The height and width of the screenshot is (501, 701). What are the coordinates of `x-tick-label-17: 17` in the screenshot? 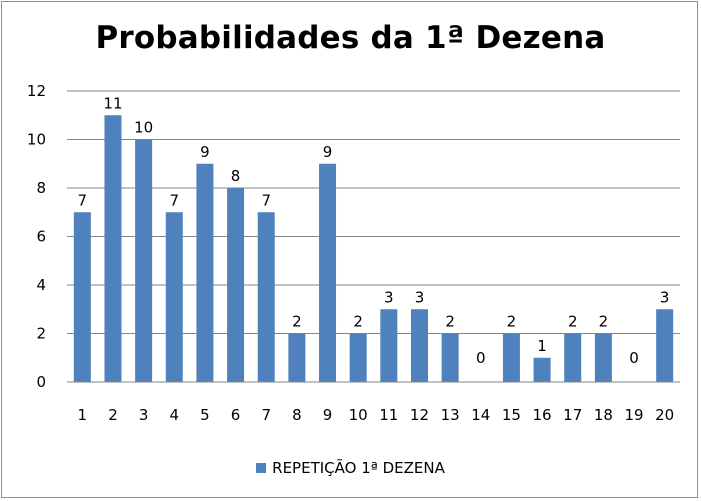 It's located at (572, 415).